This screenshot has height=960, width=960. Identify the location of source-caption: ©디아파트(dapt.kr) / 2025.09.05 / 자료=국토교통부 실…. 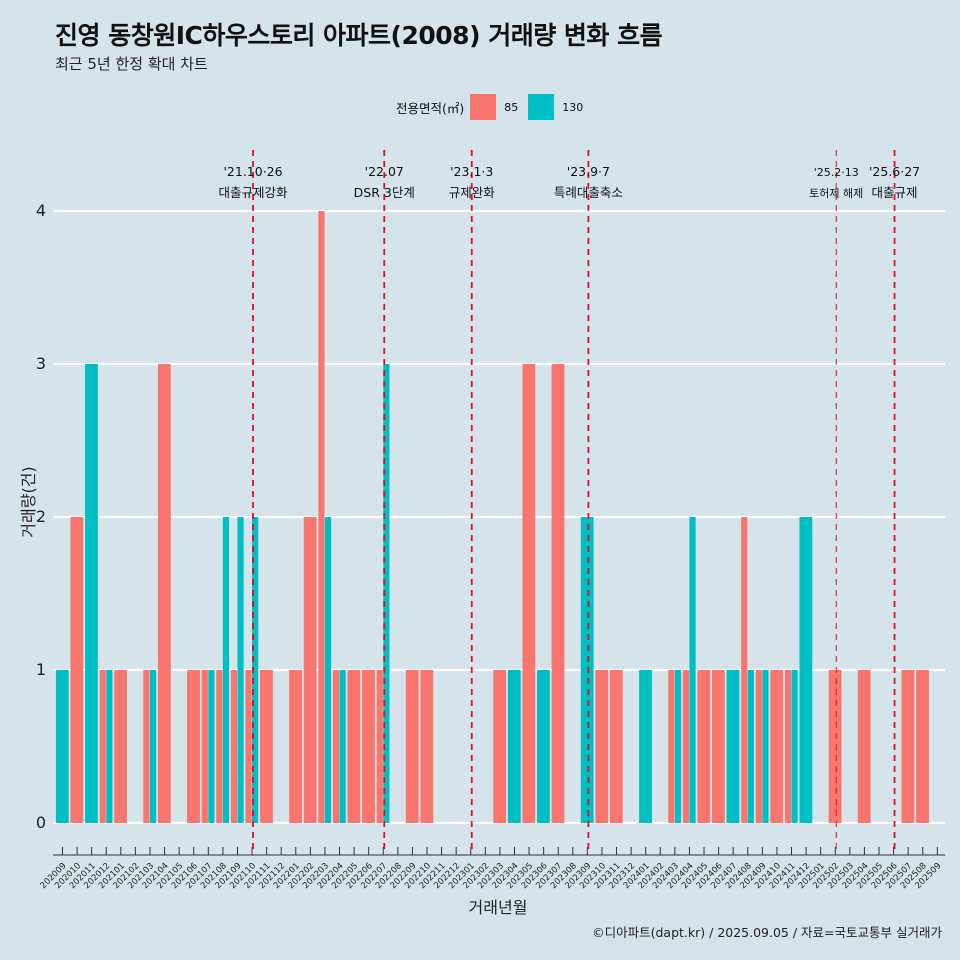
(767, 932).